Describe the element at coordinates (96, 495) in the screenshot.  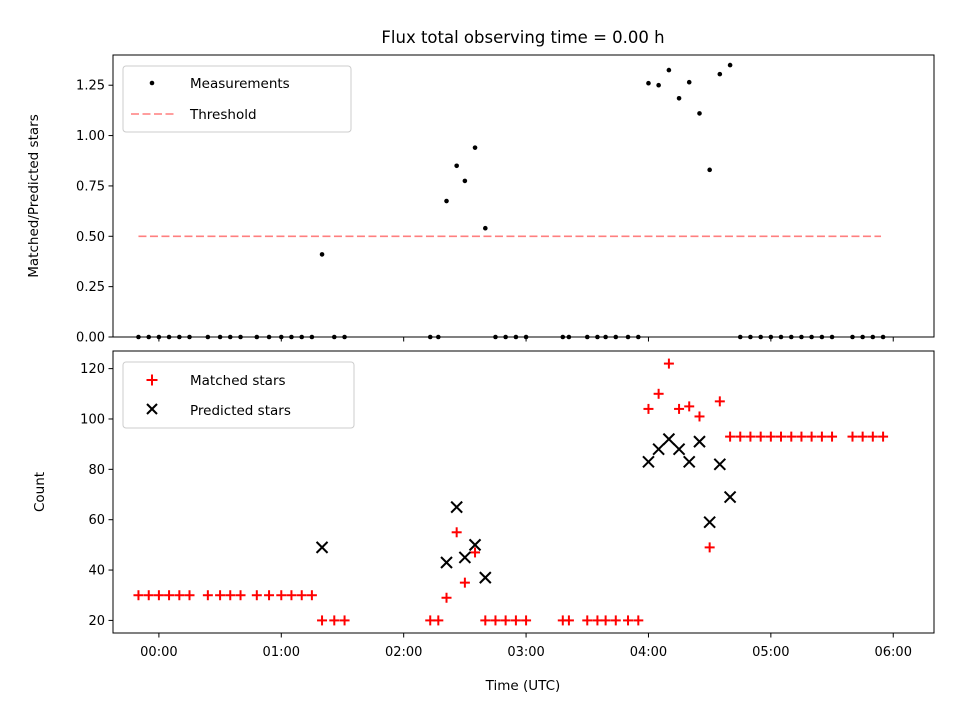
I see `bottom-y-axis: 20 40 60 80 100 120` at that location.